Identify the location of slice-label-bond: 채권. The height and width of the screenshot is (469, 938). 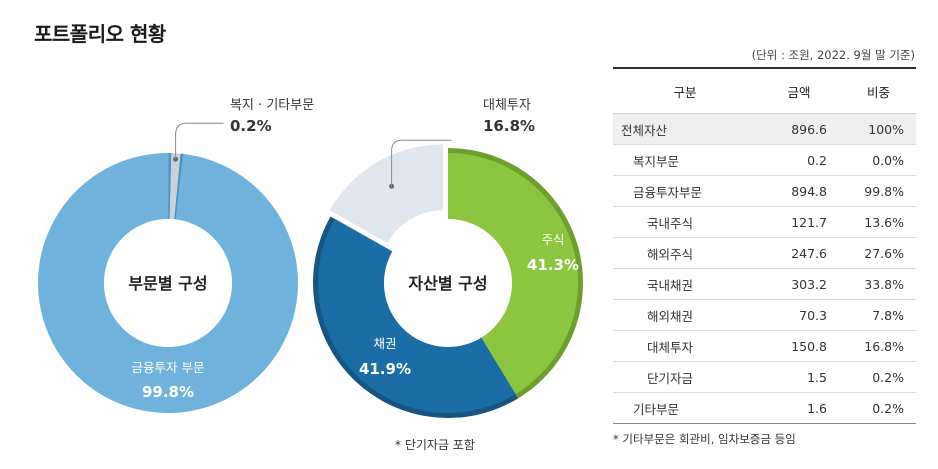
(384, 343).